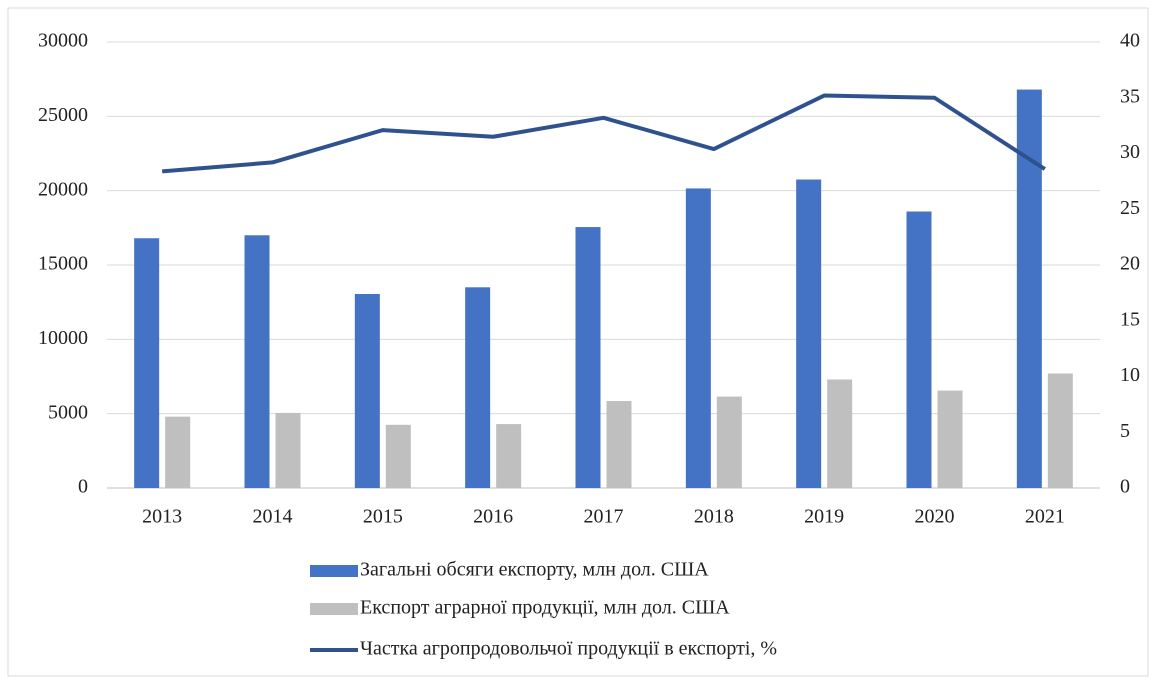  Describe the element at coordinates (383, 517) in the screenshot. I see `x-tick-label: 2015` at that location.